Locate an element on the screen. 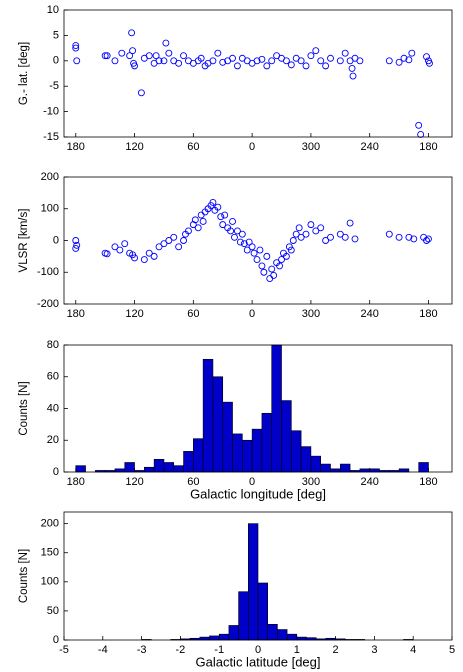 The image size is (463, 672). y-tick-label: -200 is located at coordinates (48, 304).